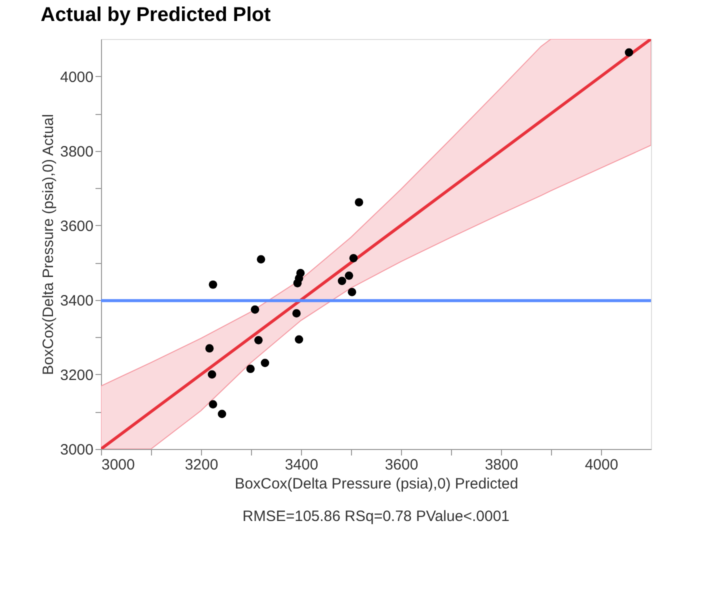 The height and width of the screenshot is (597, 705). What do you see at coordinates (49, 244) in the screenshot?
I see `y-axis-title: BoxCox(Delta Pressure (psia),0) Actual` at bounding box center [49, 244].